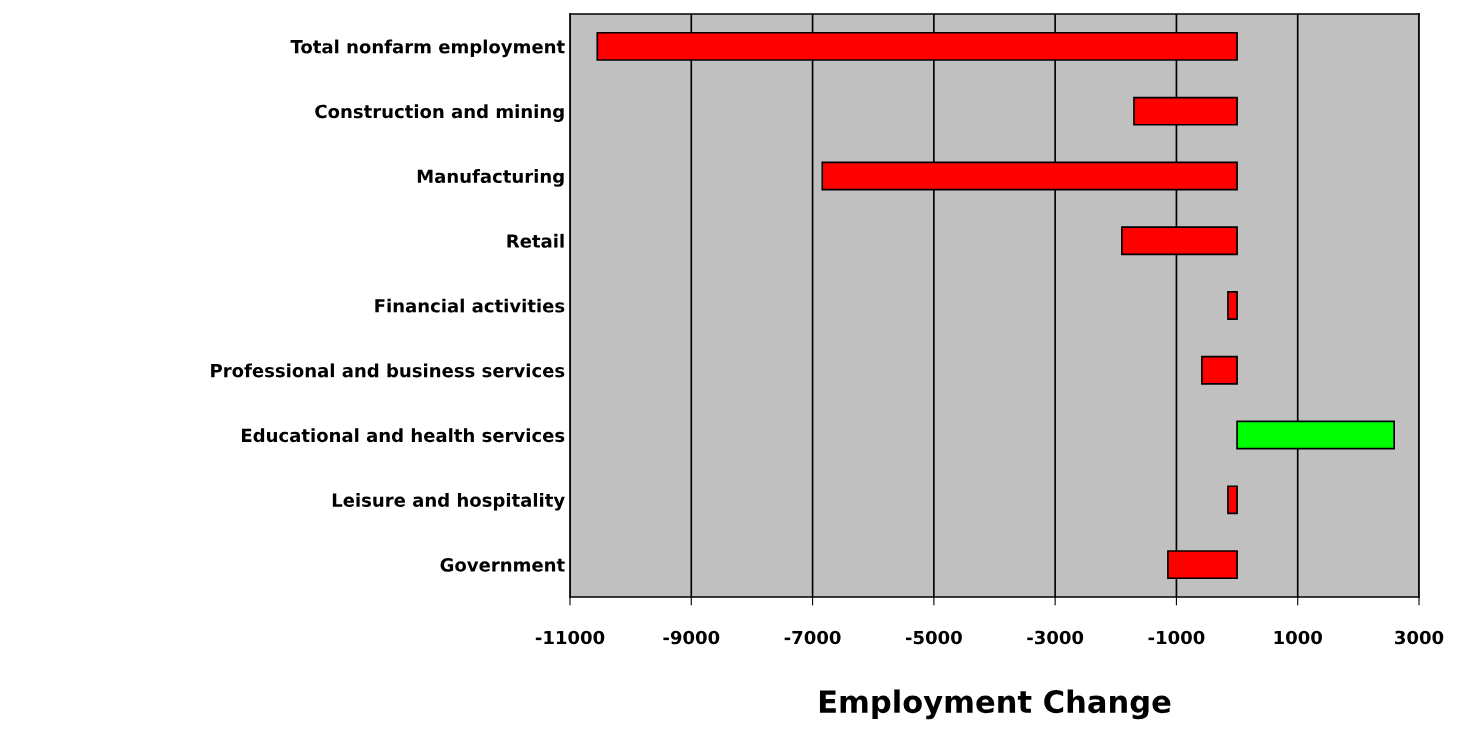 This screenshot has height=733, width=1460. What do you see at coordinates (995, 704) in the screenshot?
I see `x-axis-title: Employment Change` at bounding box center [995, 704].